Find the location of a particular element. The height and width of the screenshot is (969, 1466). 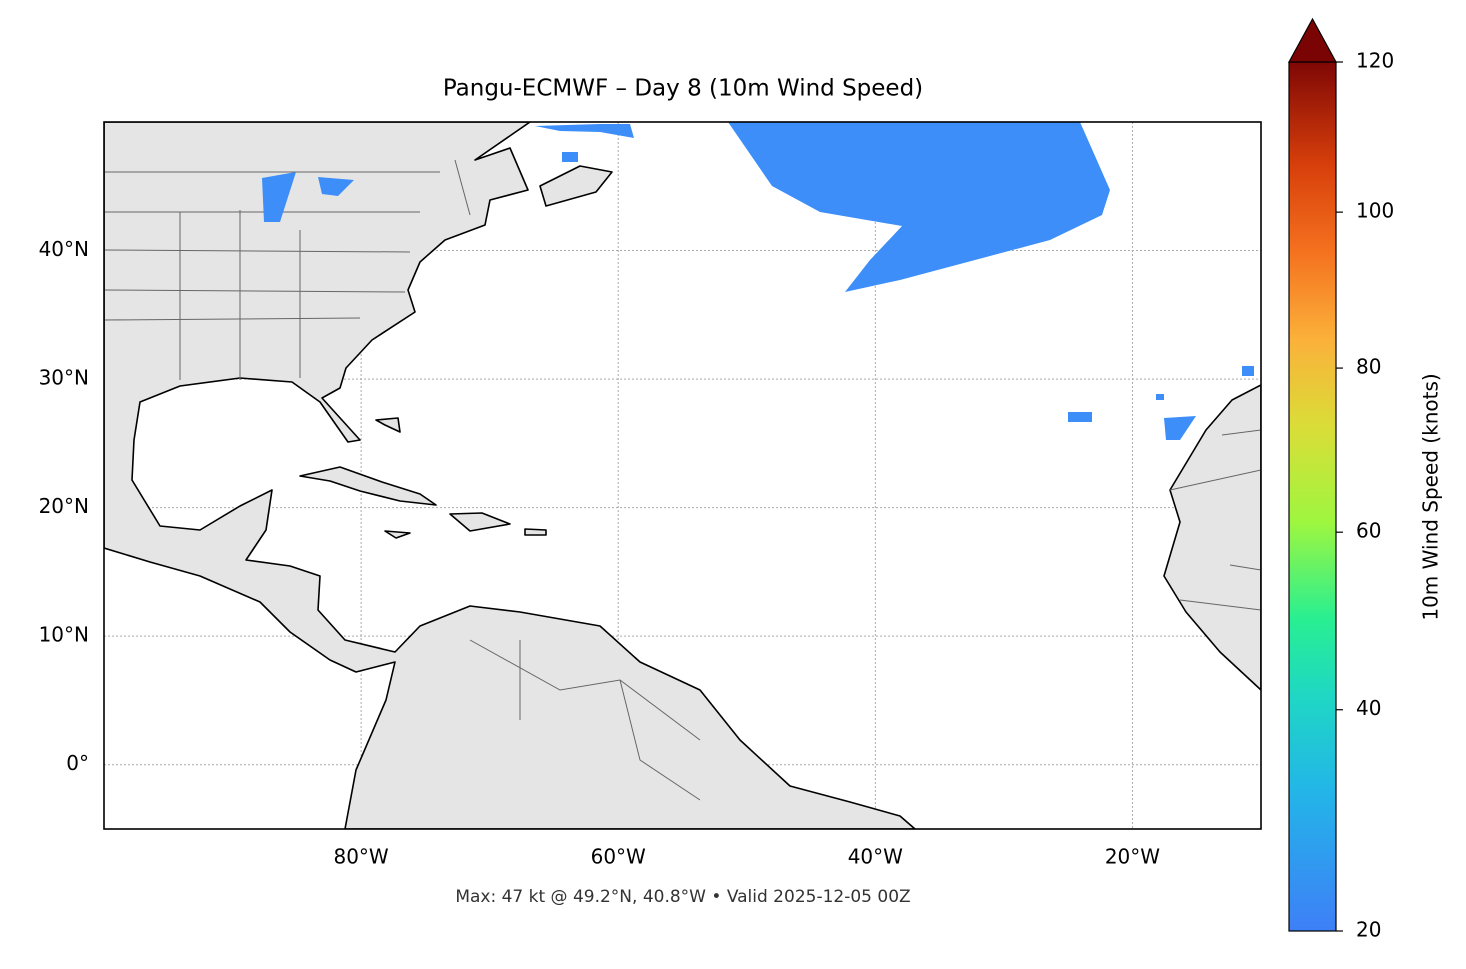

colorbar-tick-label: 60 is located at coordinates (1368, 531).